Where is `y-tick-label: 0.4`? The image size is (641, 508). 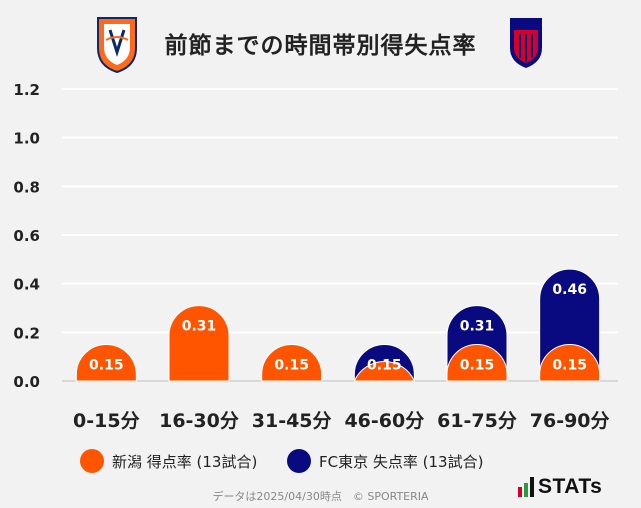 y-tick-label: 0.4 is located at coordinates (26, 285).